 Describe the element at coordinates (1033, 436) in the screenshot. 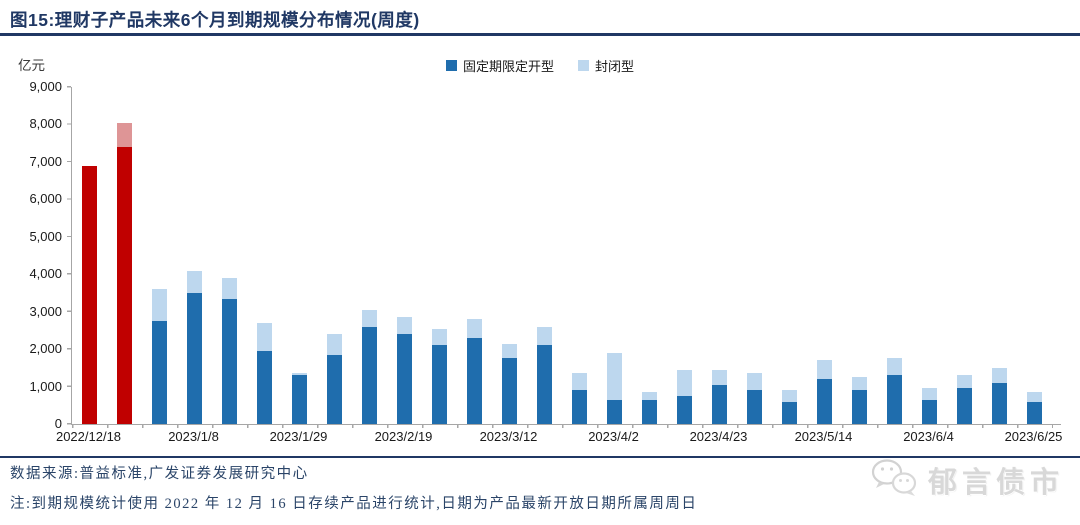

I see `x-axis-tick-label: 2023/6/25` at that location.